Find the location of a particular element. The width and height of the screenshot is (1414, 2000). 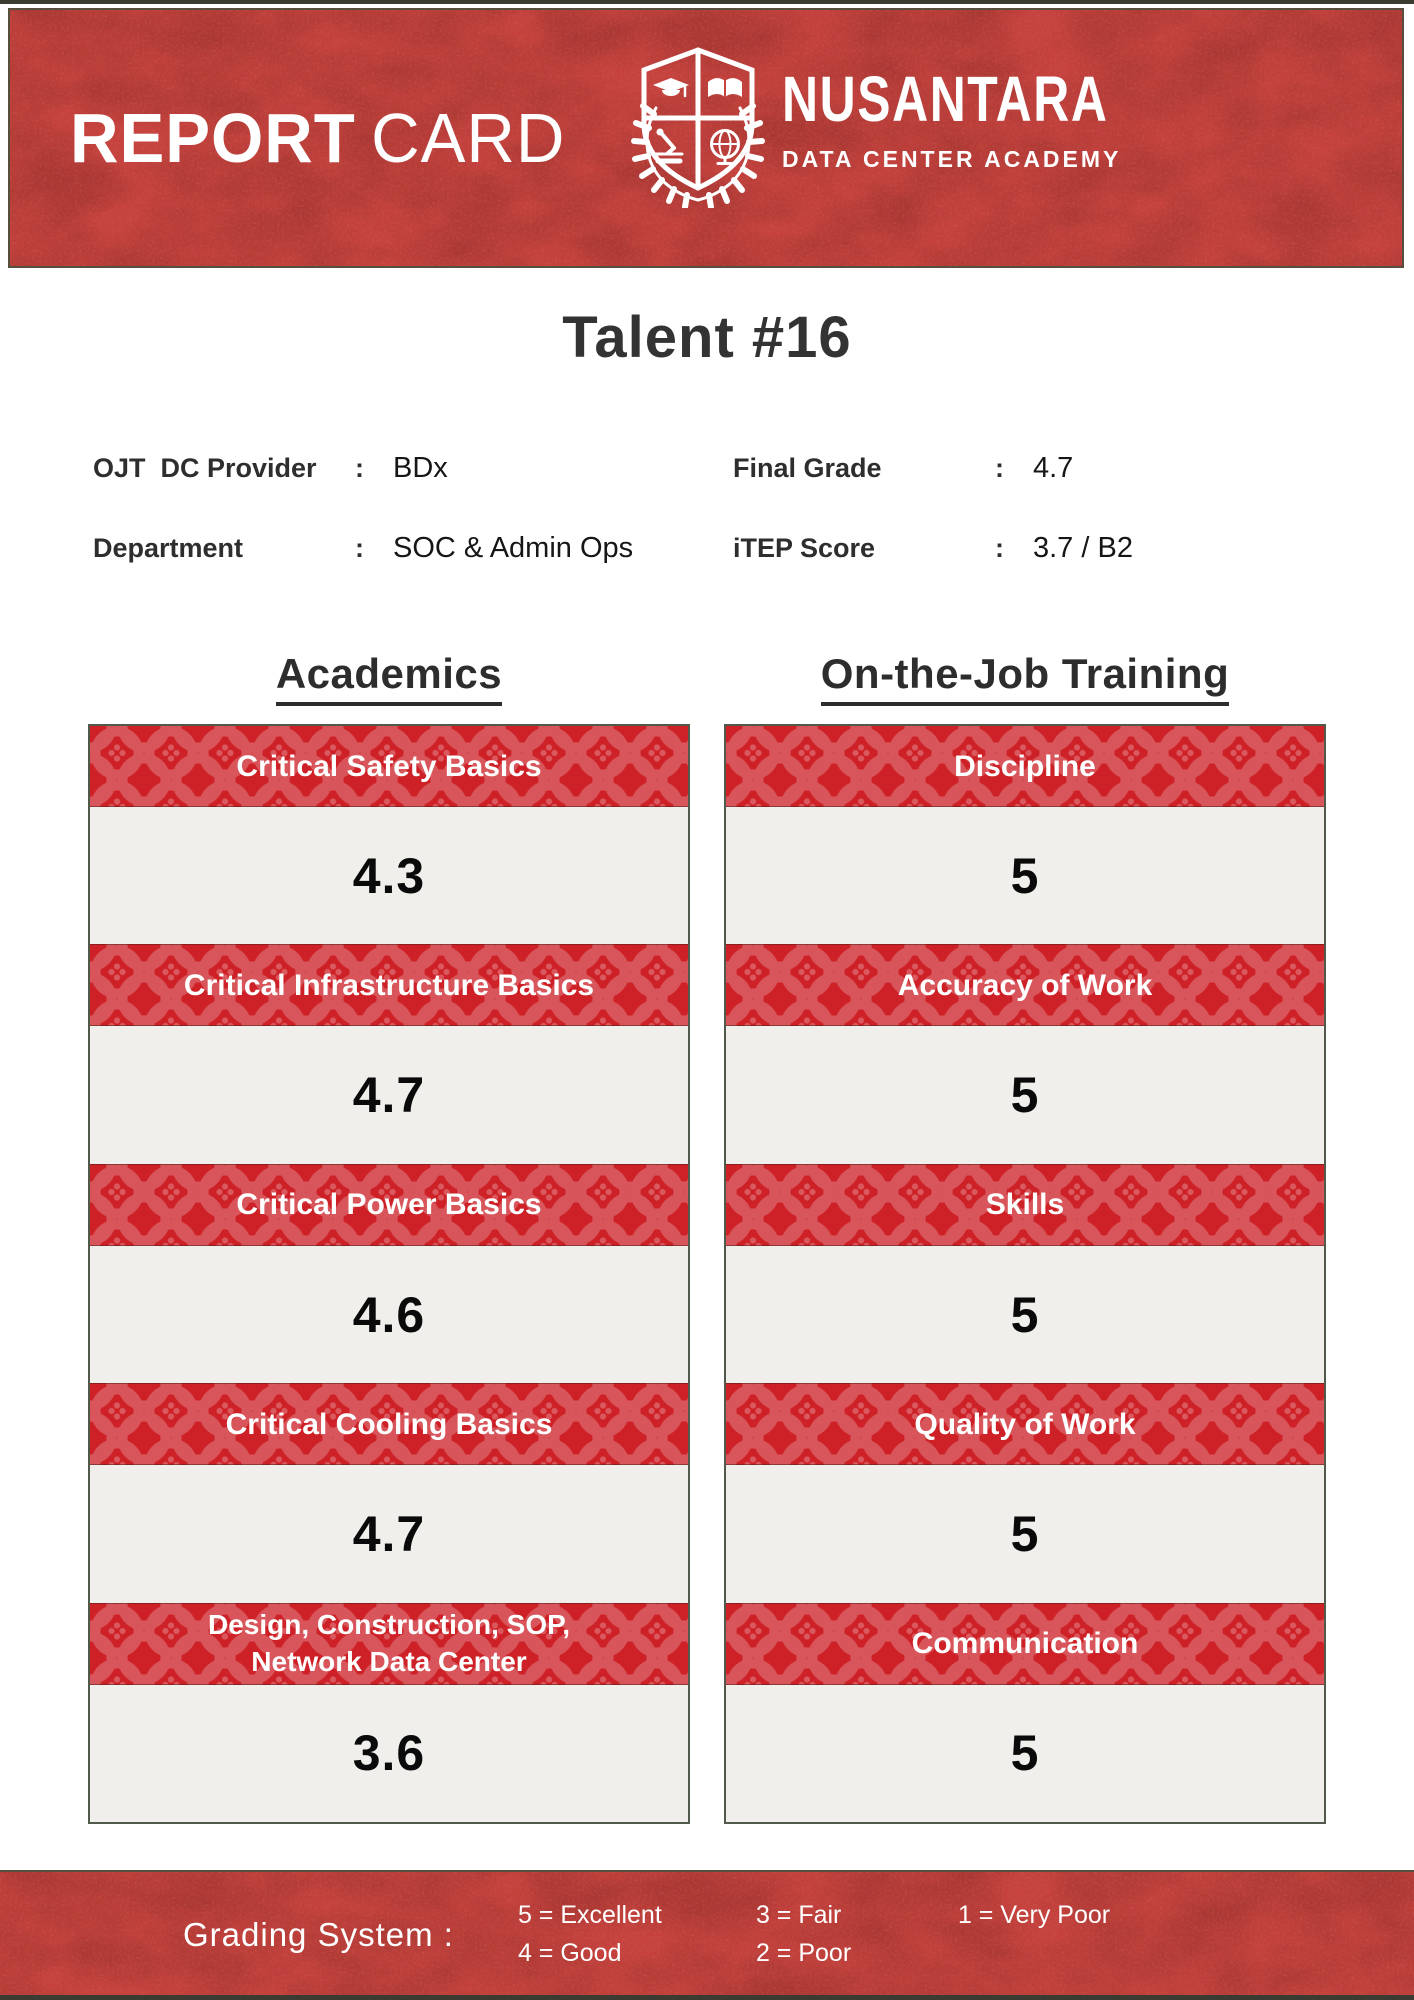

section-heading-academics: Academics is located at coordinates (389, 678).